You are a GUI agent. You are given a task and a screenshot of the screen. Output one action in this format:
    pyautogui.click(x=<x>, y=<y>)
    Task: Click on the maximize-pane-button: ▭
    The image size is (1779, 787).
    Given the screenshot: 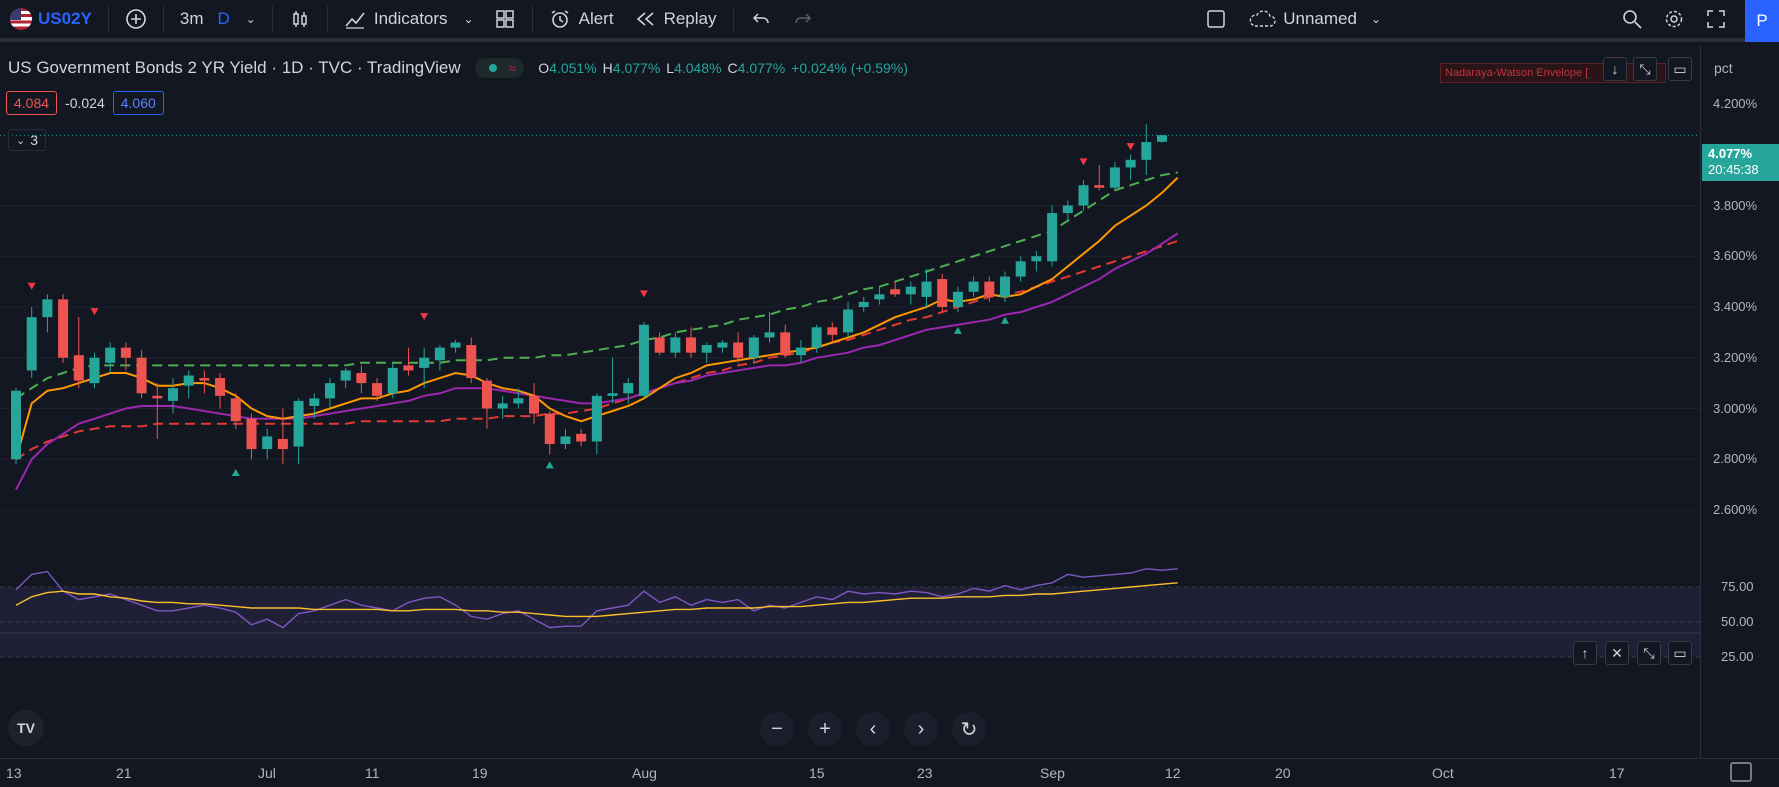 What is the action you would take?
    pyautogui.click(x=1680, y=69)
    